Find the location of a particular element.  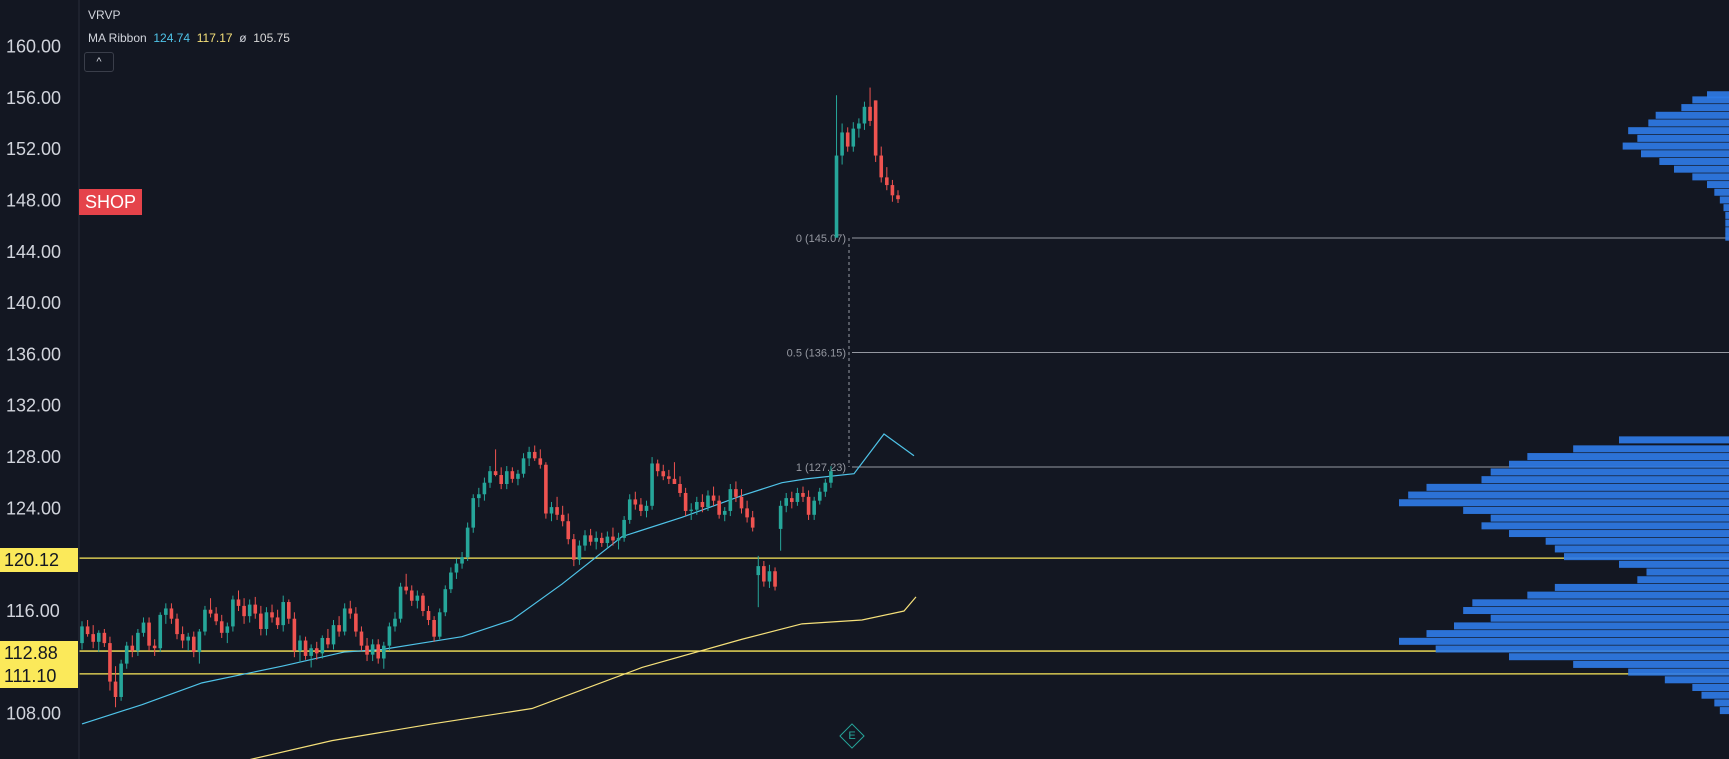

ma-value-3: 105.75 is located at coordinates (271, 38).